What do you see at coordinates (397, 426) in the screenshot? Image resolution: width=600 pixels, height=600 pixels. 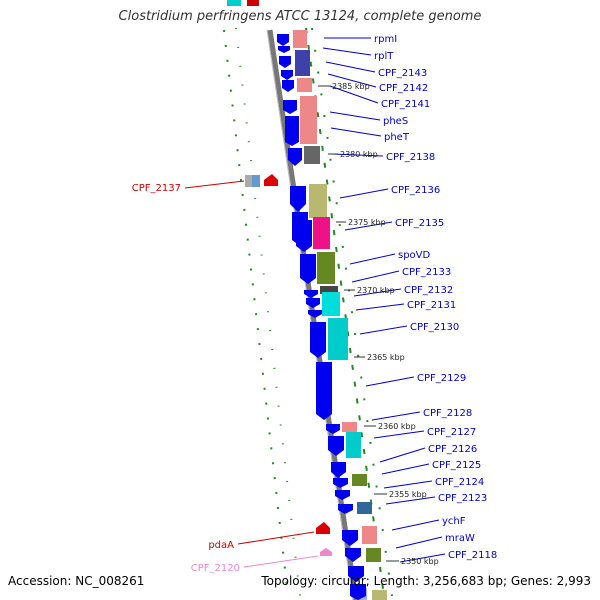 I see `tick-label: 2360 kbp` at bounding box center [397, 426].